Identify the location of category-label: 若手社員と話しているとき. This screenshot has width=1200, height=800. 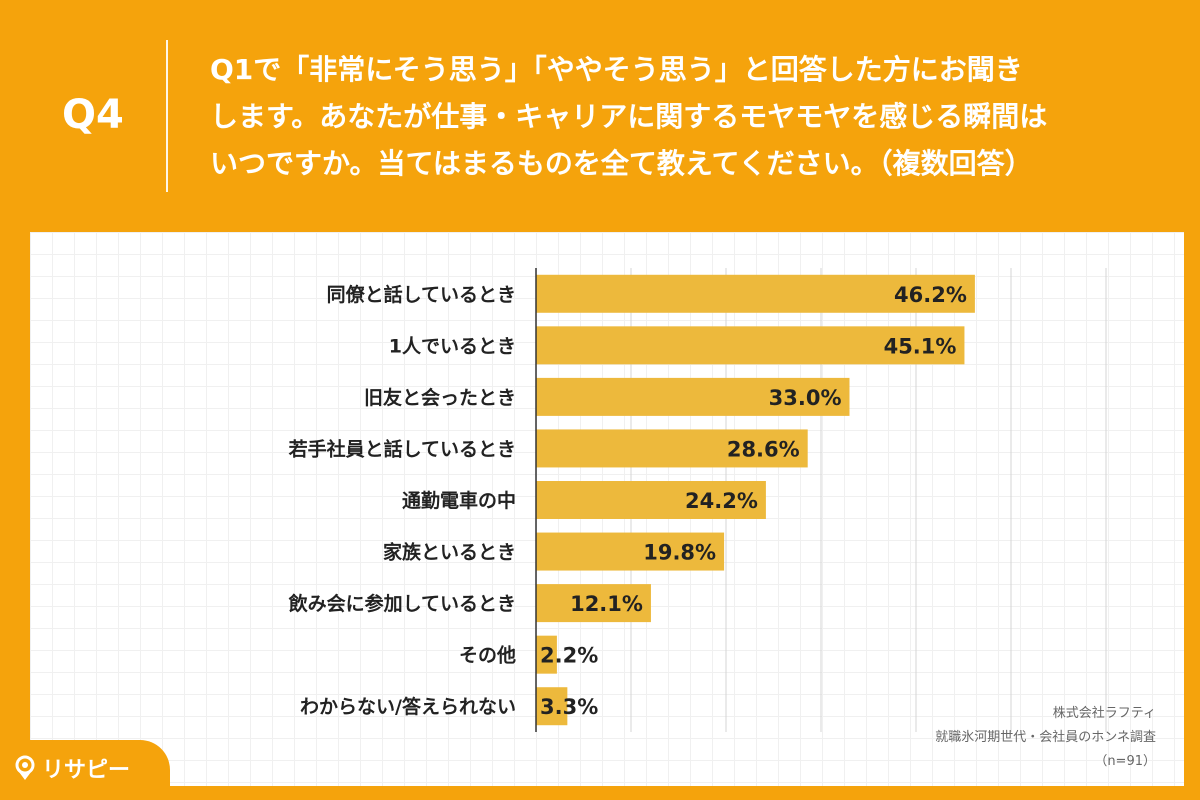
(402, 448).